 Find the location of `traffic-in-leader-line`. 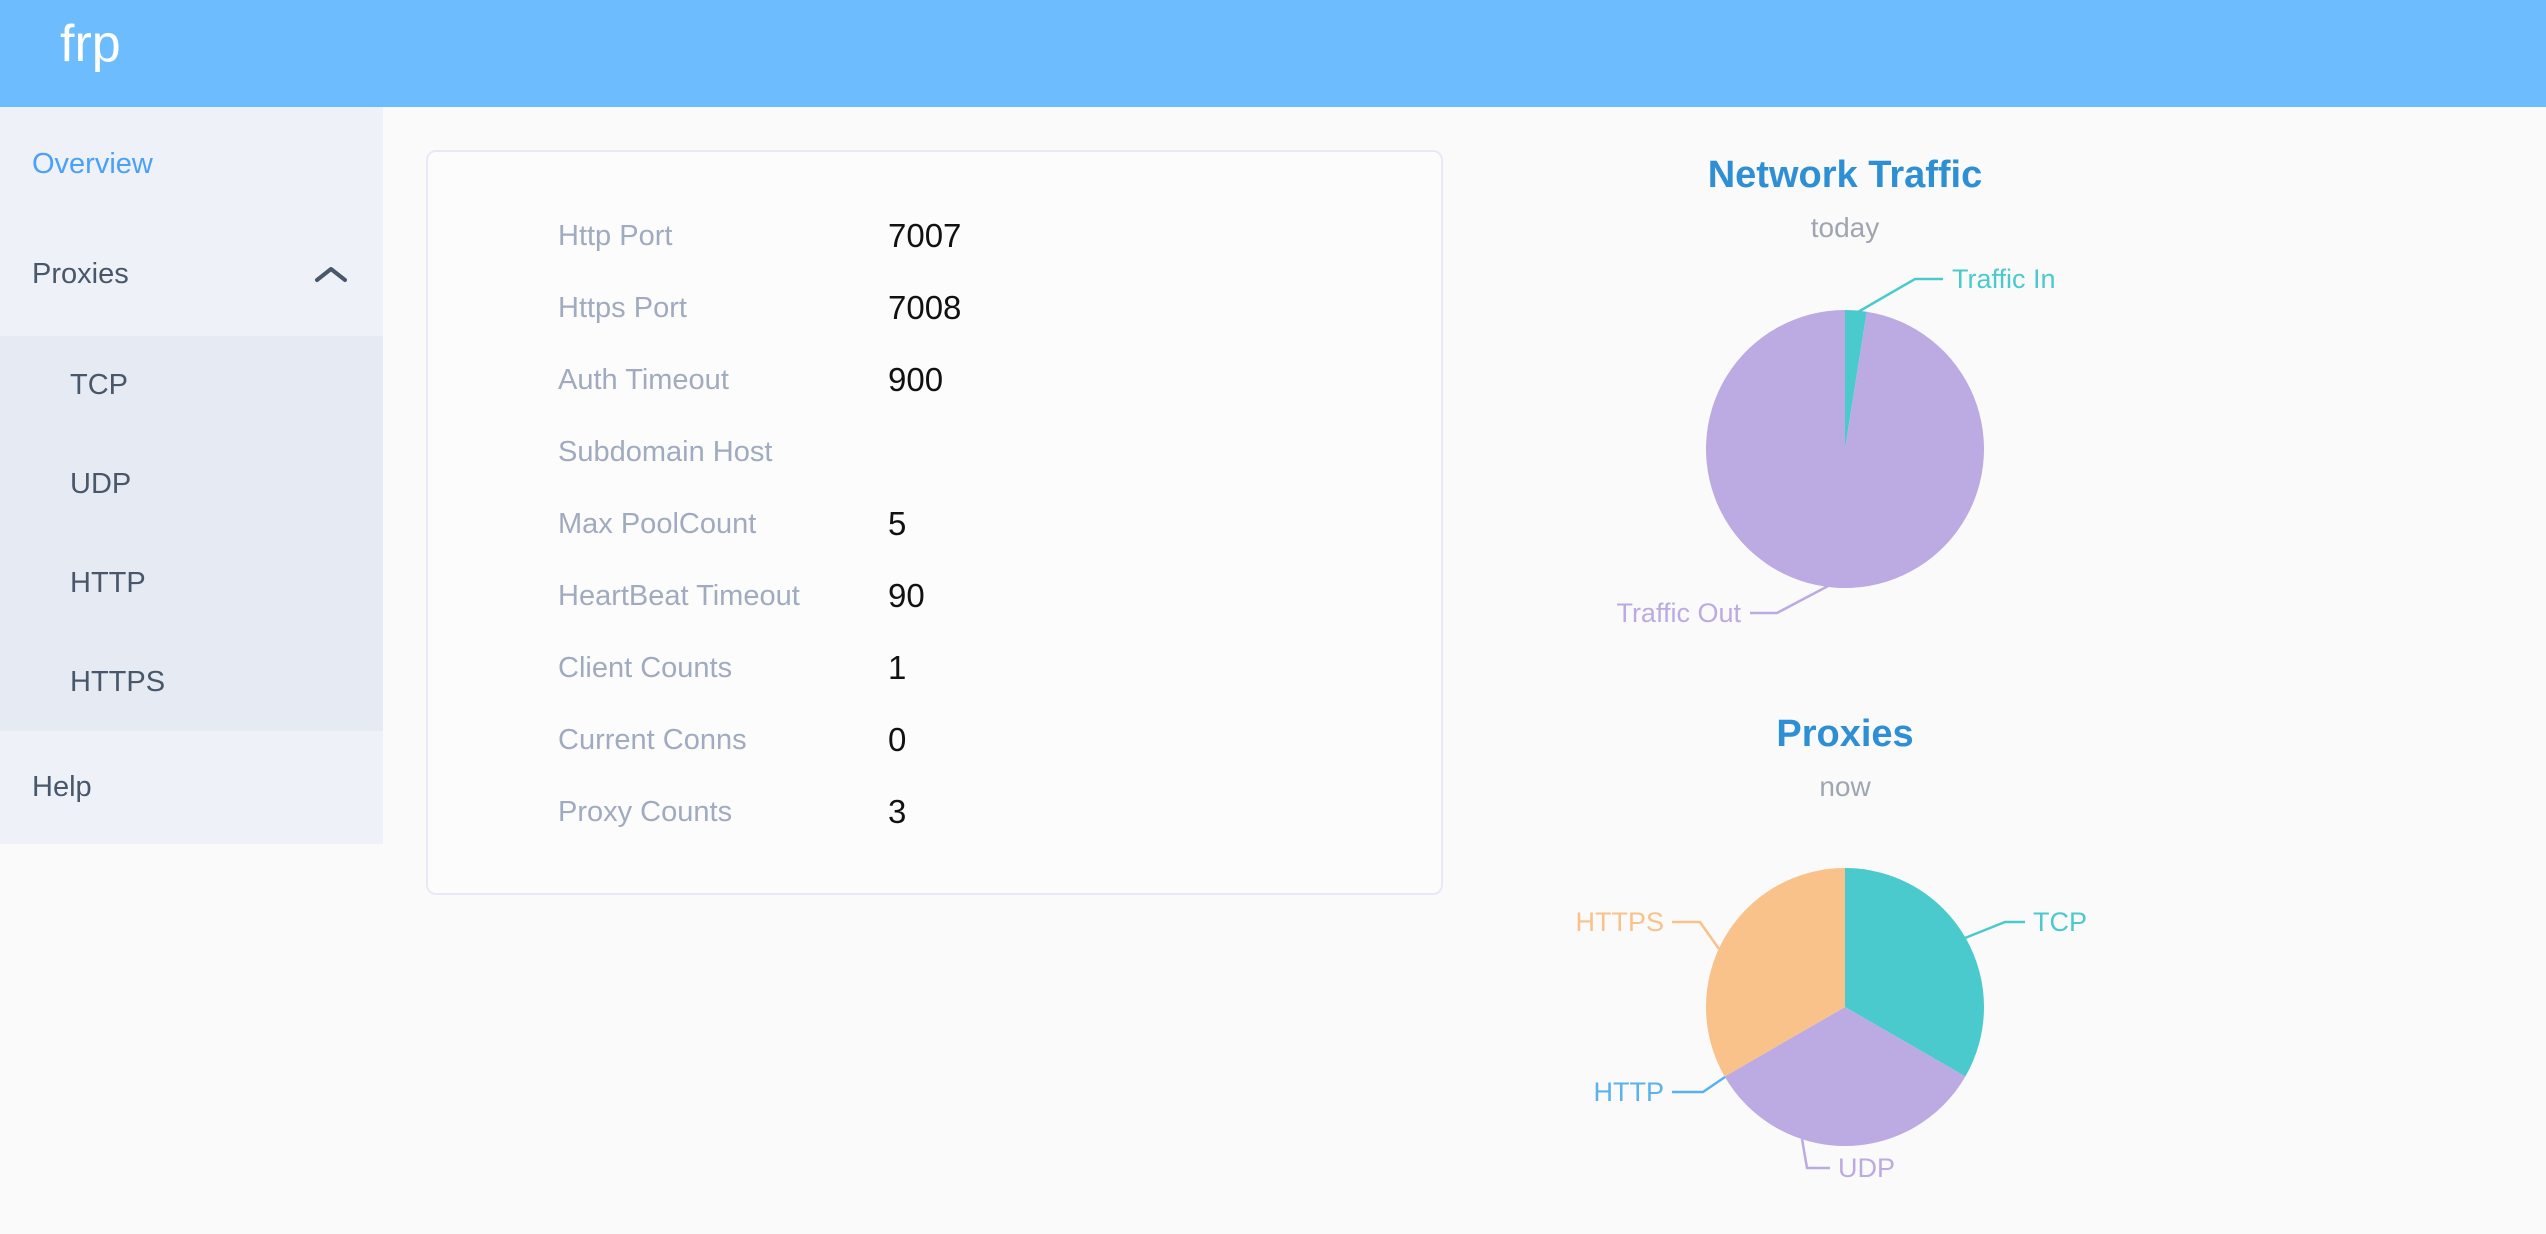

traffic-in-leader-line is located at coordinates (1900, 295).